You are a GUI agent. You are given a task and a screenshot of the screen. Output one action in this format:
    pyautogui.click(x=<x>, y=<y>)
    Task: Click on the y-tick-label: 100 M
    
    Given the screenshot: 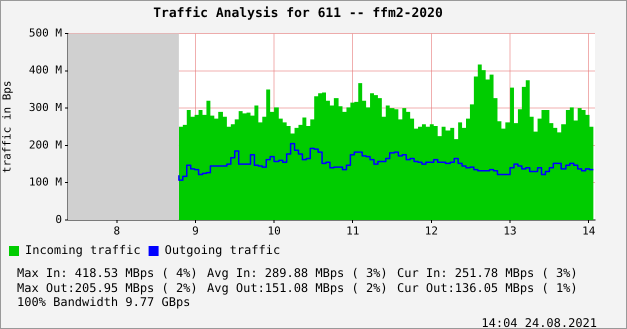 What is the action you would take?
    pyautogui.click(x=45, y=182)
    